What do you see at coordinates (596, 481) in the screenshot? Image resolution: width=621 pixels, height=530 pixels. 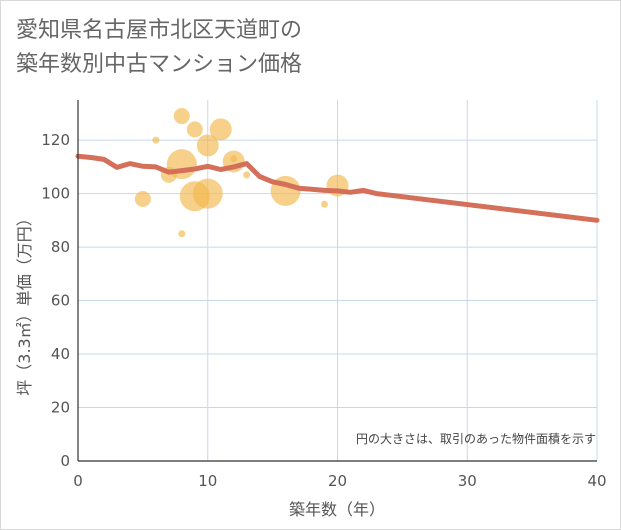 I see `x-tick-label: 40` at bounding box center [596, 481].